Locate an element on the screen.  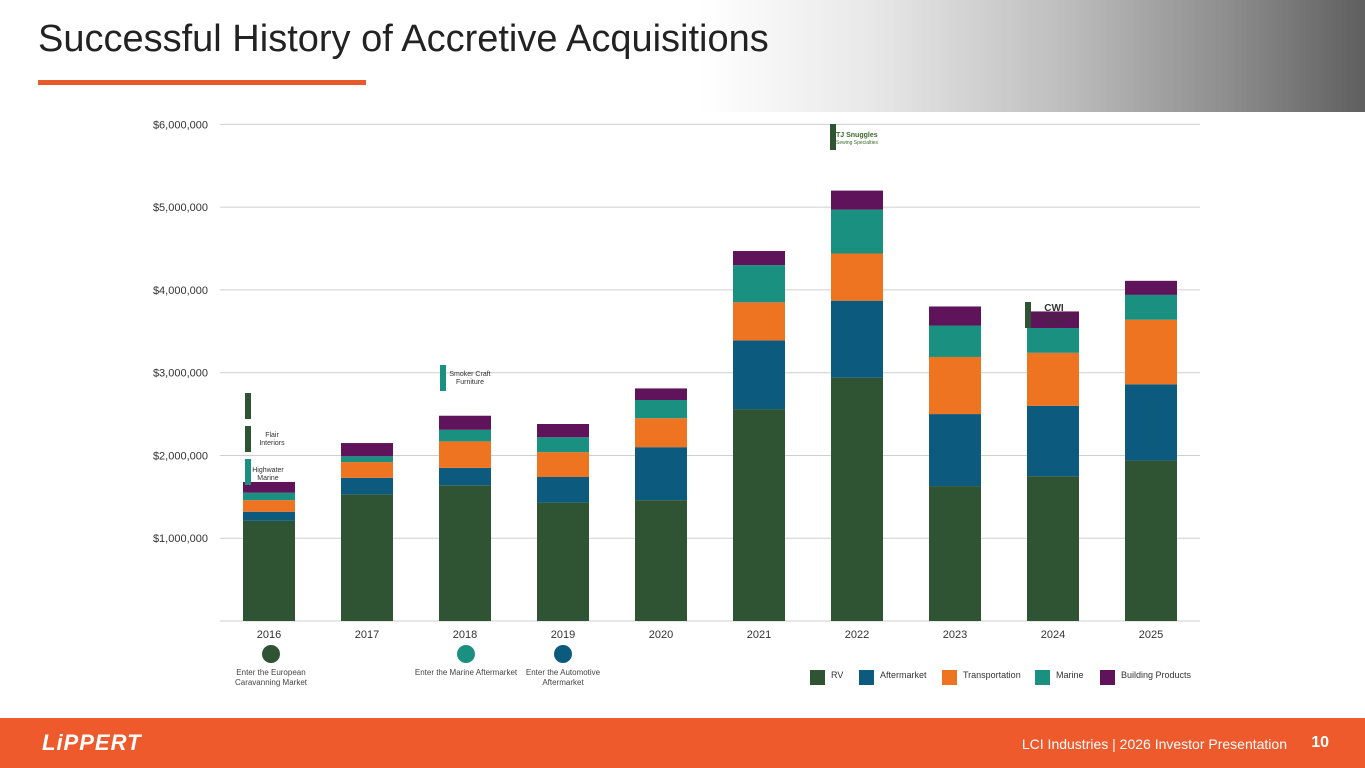
bar-segment-building-products-2016 is located at coordinates (269, 487).